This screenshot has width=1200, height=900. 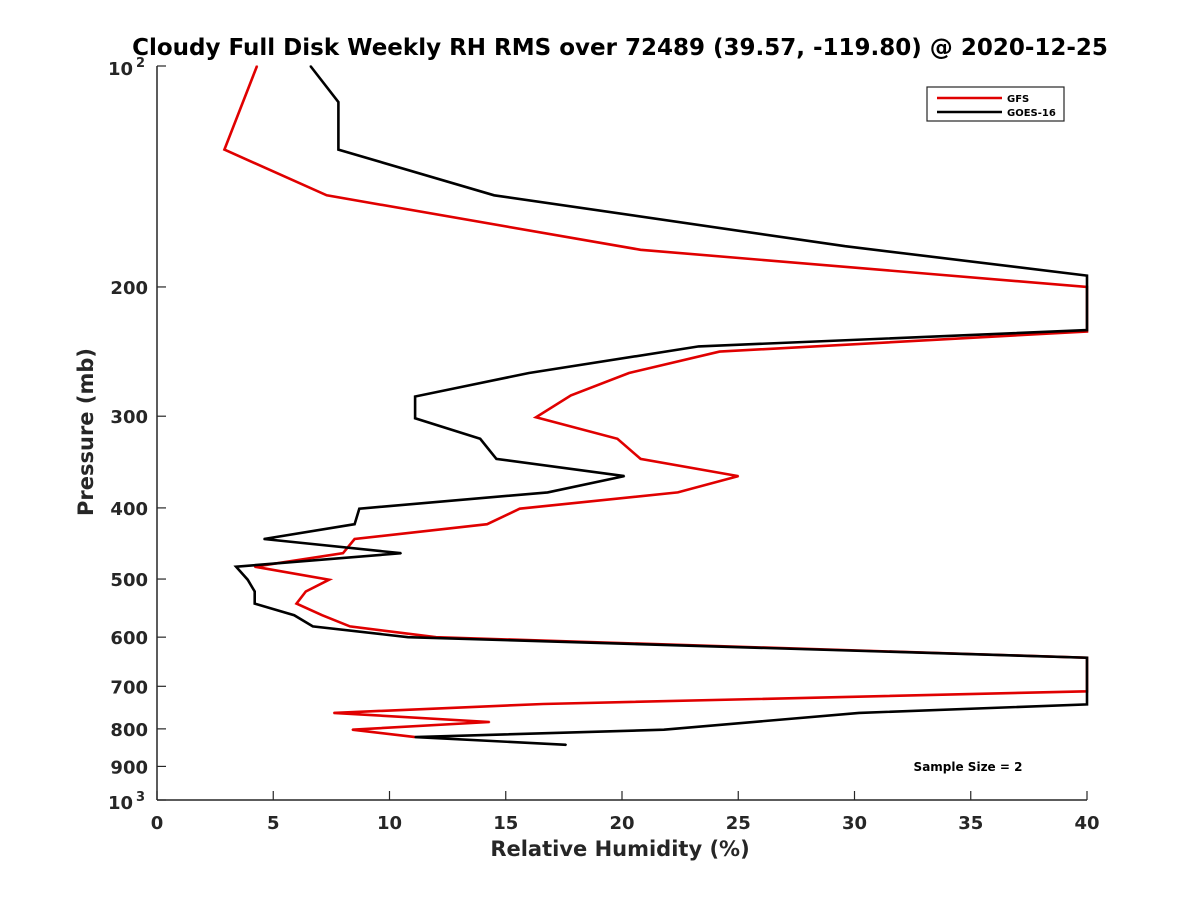 I want to click on x-axis-ticks: 0 5 10 15 20 25 30 35 40, so click(x=625, y=812).